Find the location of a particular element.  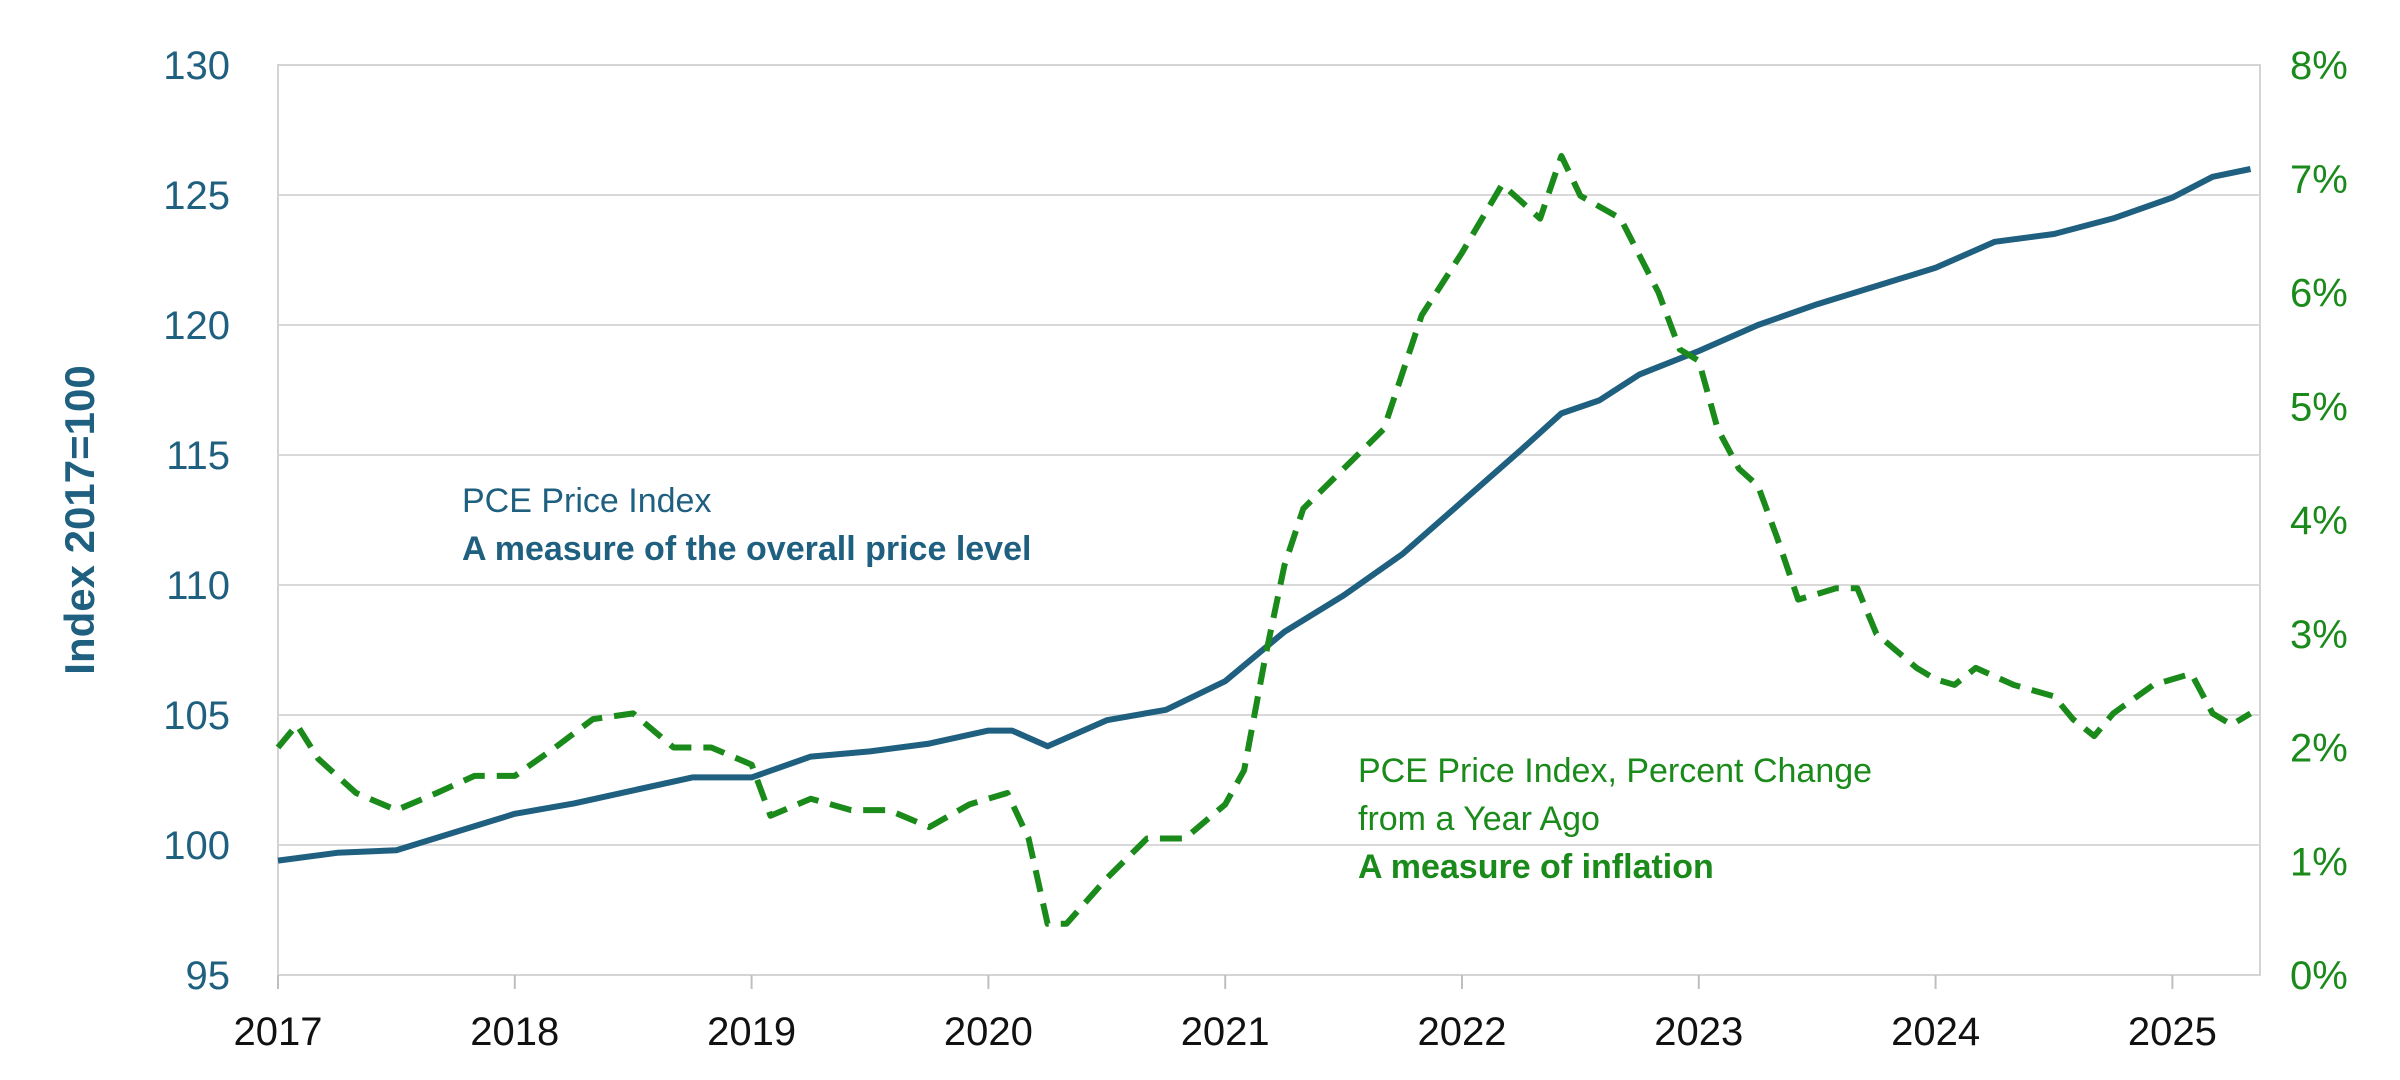

y2-tick-label: 1% is located at coordinates (2319, 862).